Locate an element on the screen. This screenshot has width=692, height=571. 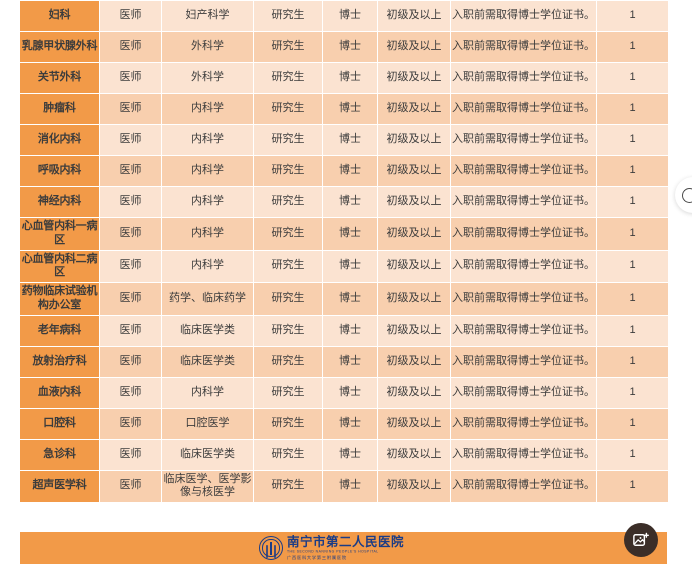
hospital-seal-icon is located at coordinates (270, 548).